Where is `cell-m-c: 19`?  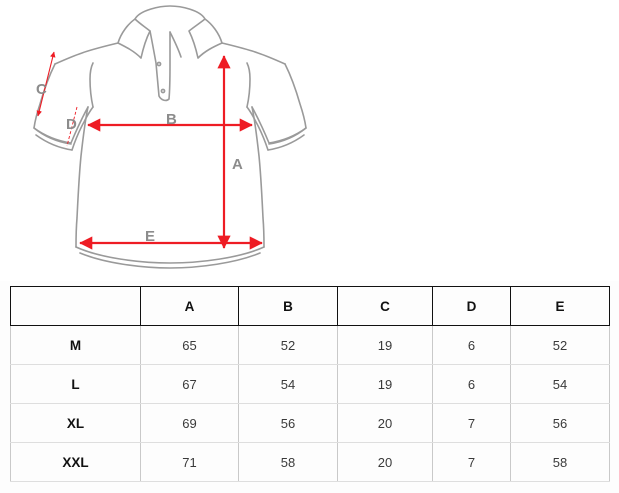
cell-m-c: 19 is located at coordinates (385, 345).